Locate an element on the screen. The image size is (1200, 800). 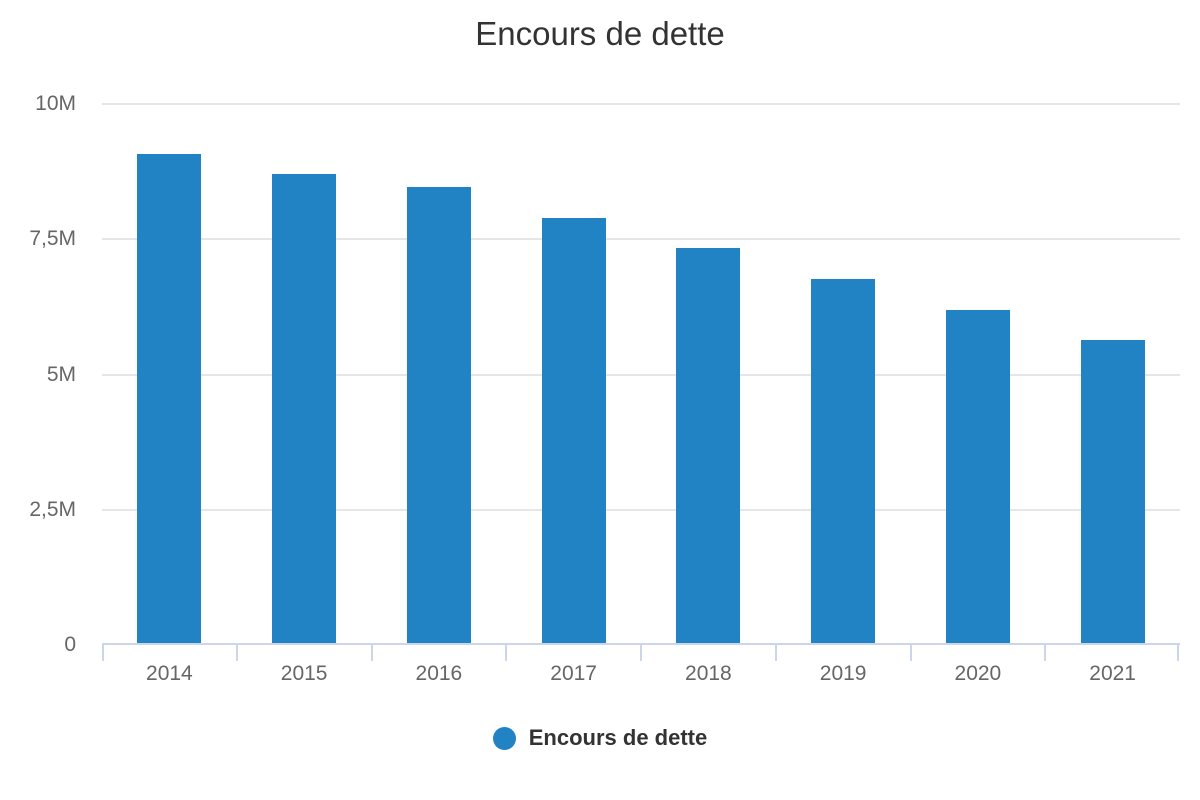
bar-2018 is located at coordinates (708, 446).